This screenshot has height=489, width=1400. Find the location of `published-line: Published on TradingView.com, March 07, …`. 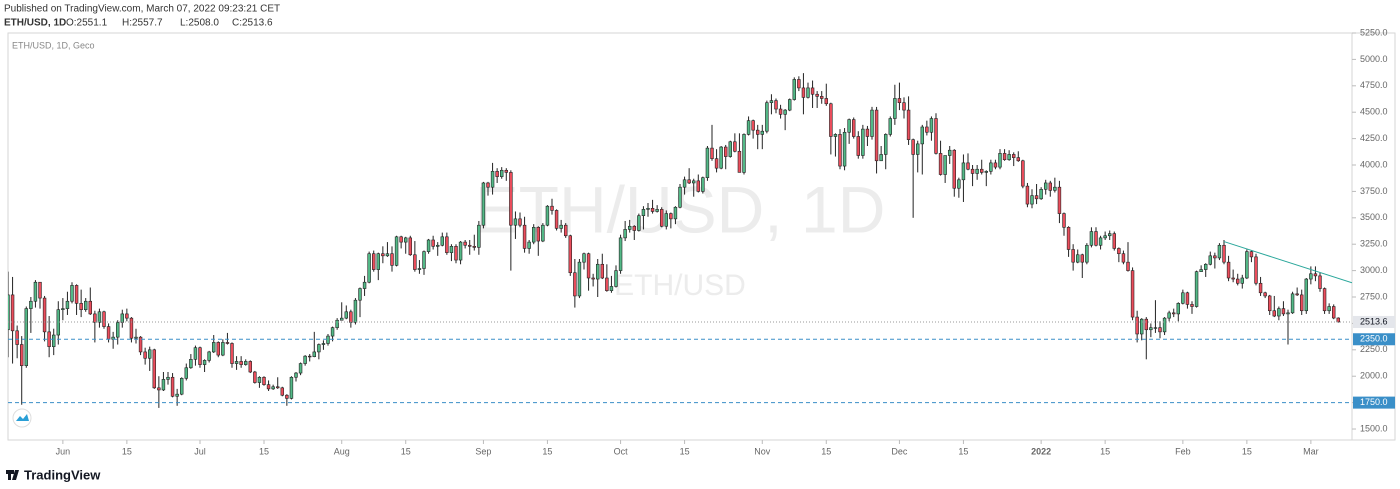

published-line: Published on TradingView.com, March 07, … is located at coordinates (142, 9).